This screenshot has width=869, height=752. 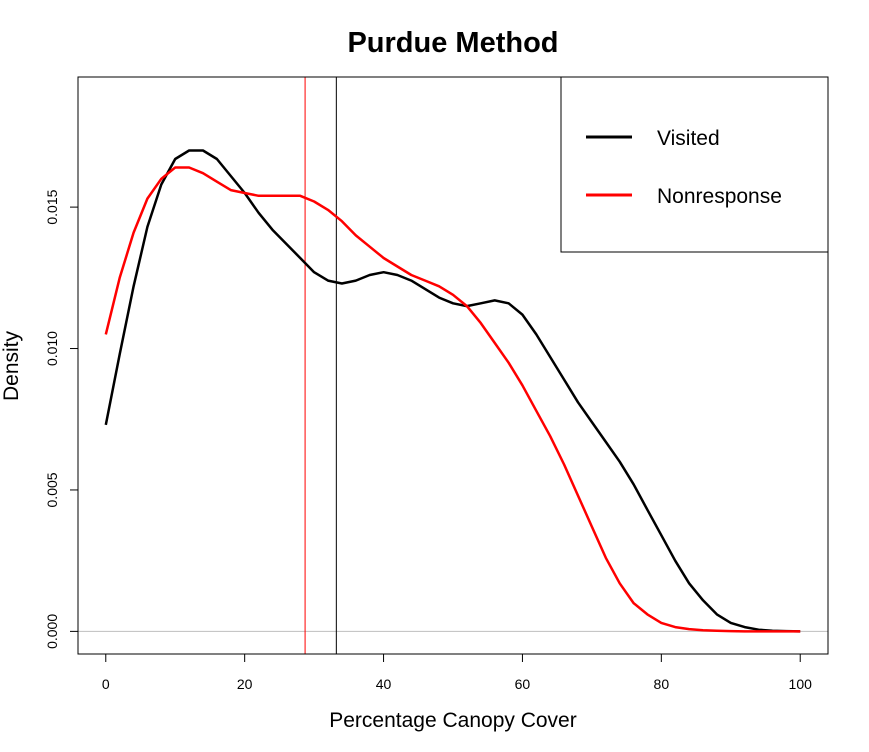 What do you see at coordinates (61, 419) in the screenshot?
I see `y-axis: 0.000 0.005 0.010 0.015` at bounding box center [61, 419].